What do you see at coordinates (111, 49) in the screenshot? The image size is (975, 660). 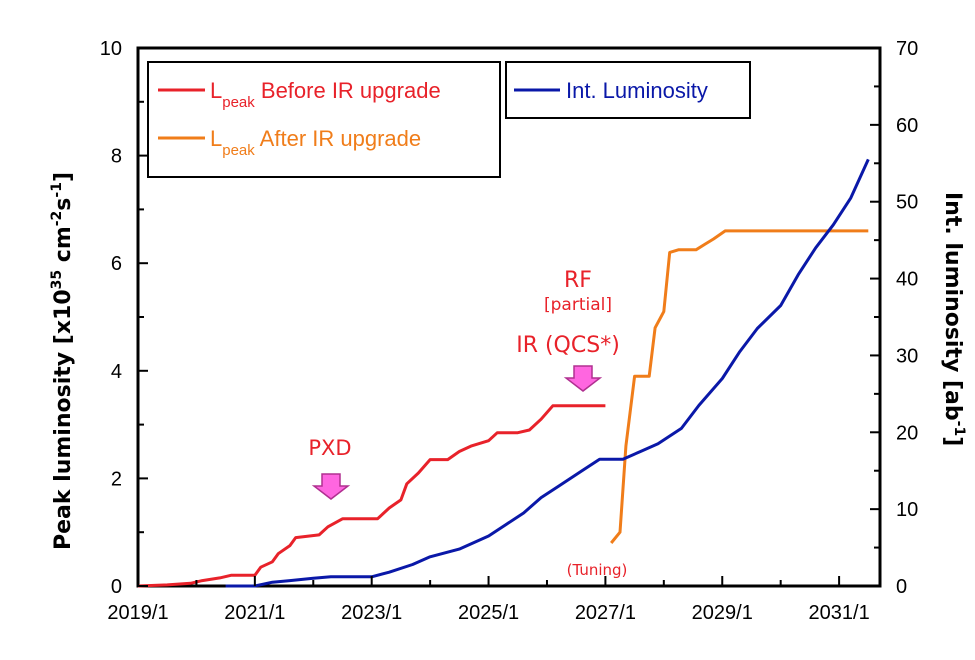 I see `y-left-tick-label: 10` at bounding box center [111, 49].